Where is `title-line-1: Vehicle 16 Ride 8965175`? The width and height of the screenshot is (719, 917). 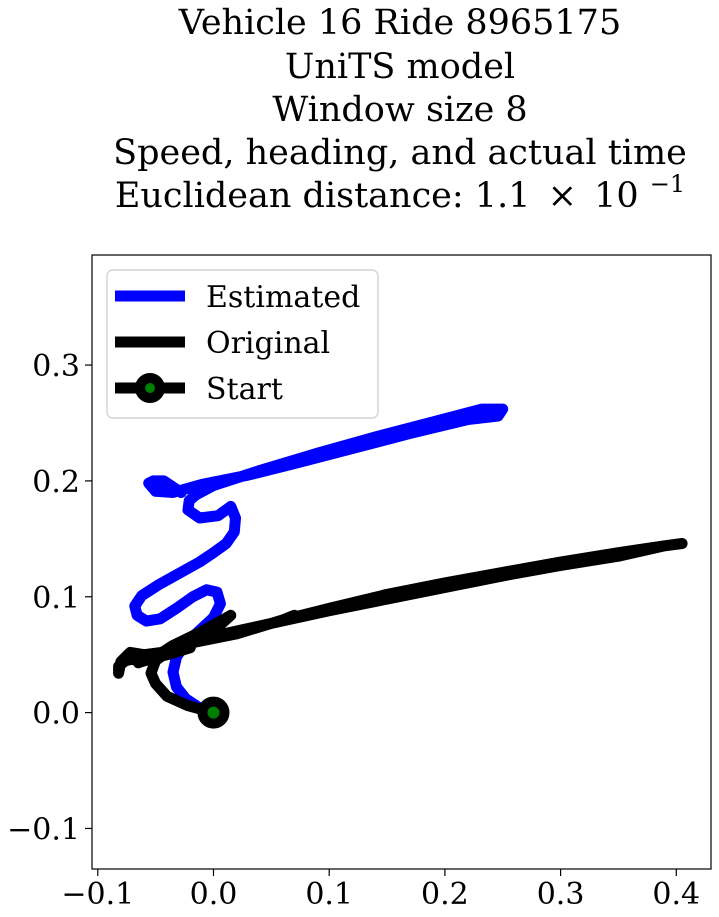 title-line-1: Vehicle 16 Ride 8965175 is located at coordinates (399, 23).